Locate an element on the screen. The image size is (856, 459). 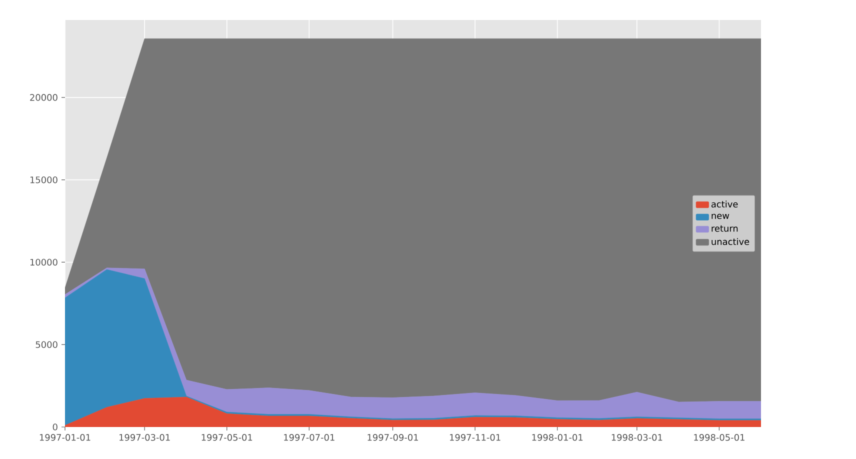
legend-label: unactive is located at coordinates (731, 242).